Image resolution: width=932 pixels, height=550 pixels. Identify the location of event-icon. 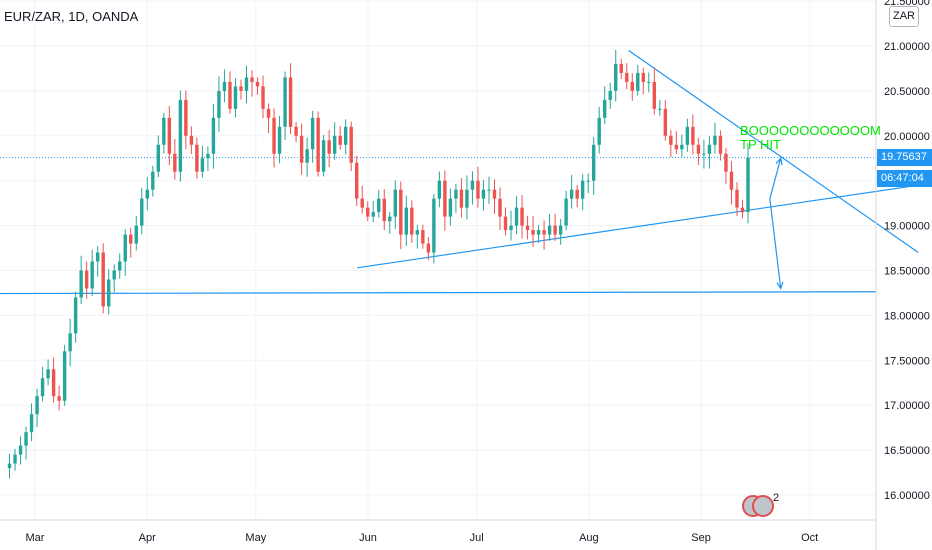
(763, 506).